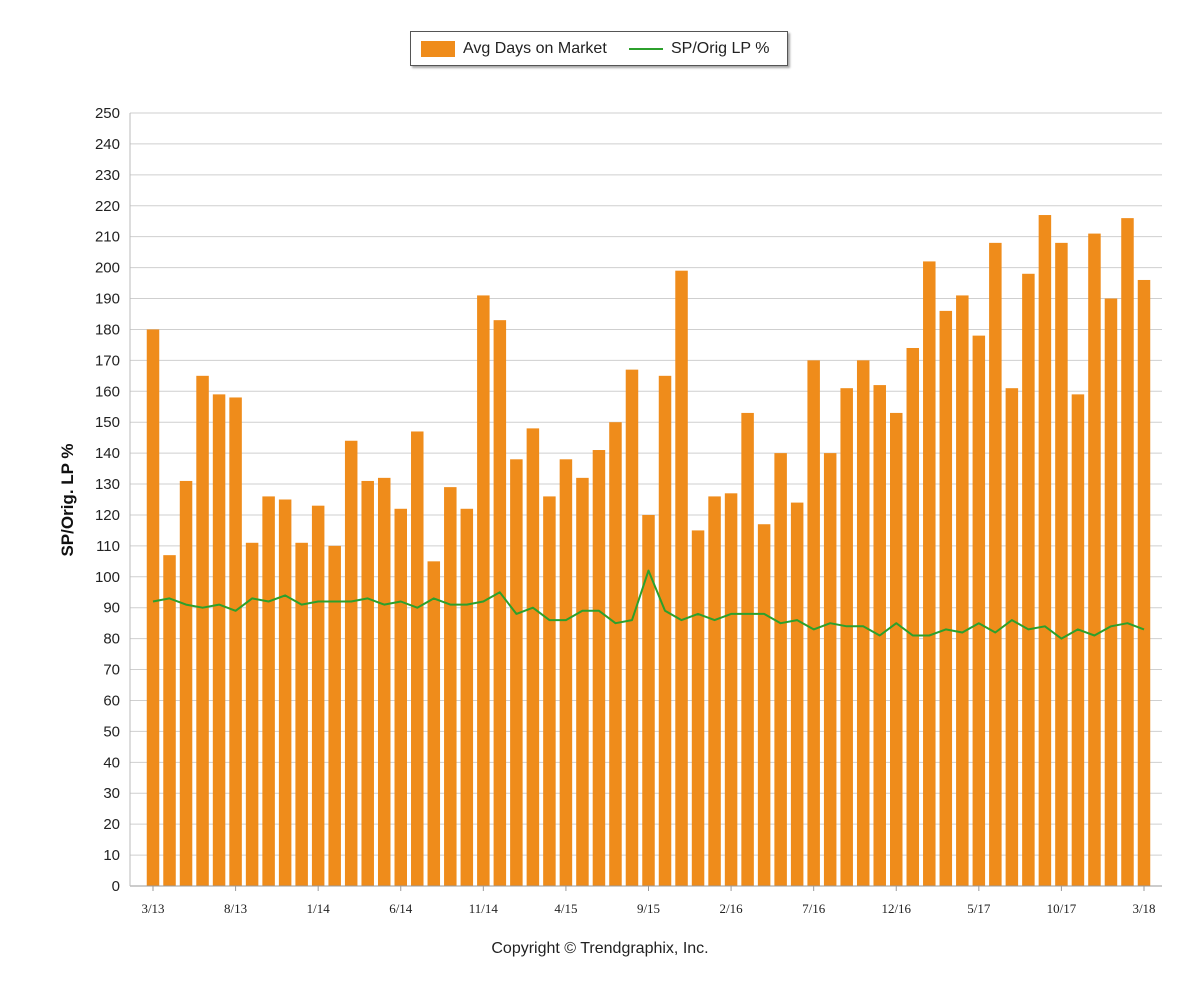 This screenshot has width=1200, height=1000. Describe the element at coordinates (500, 603) in the screenshot. I see `bar-12/14` at that location.